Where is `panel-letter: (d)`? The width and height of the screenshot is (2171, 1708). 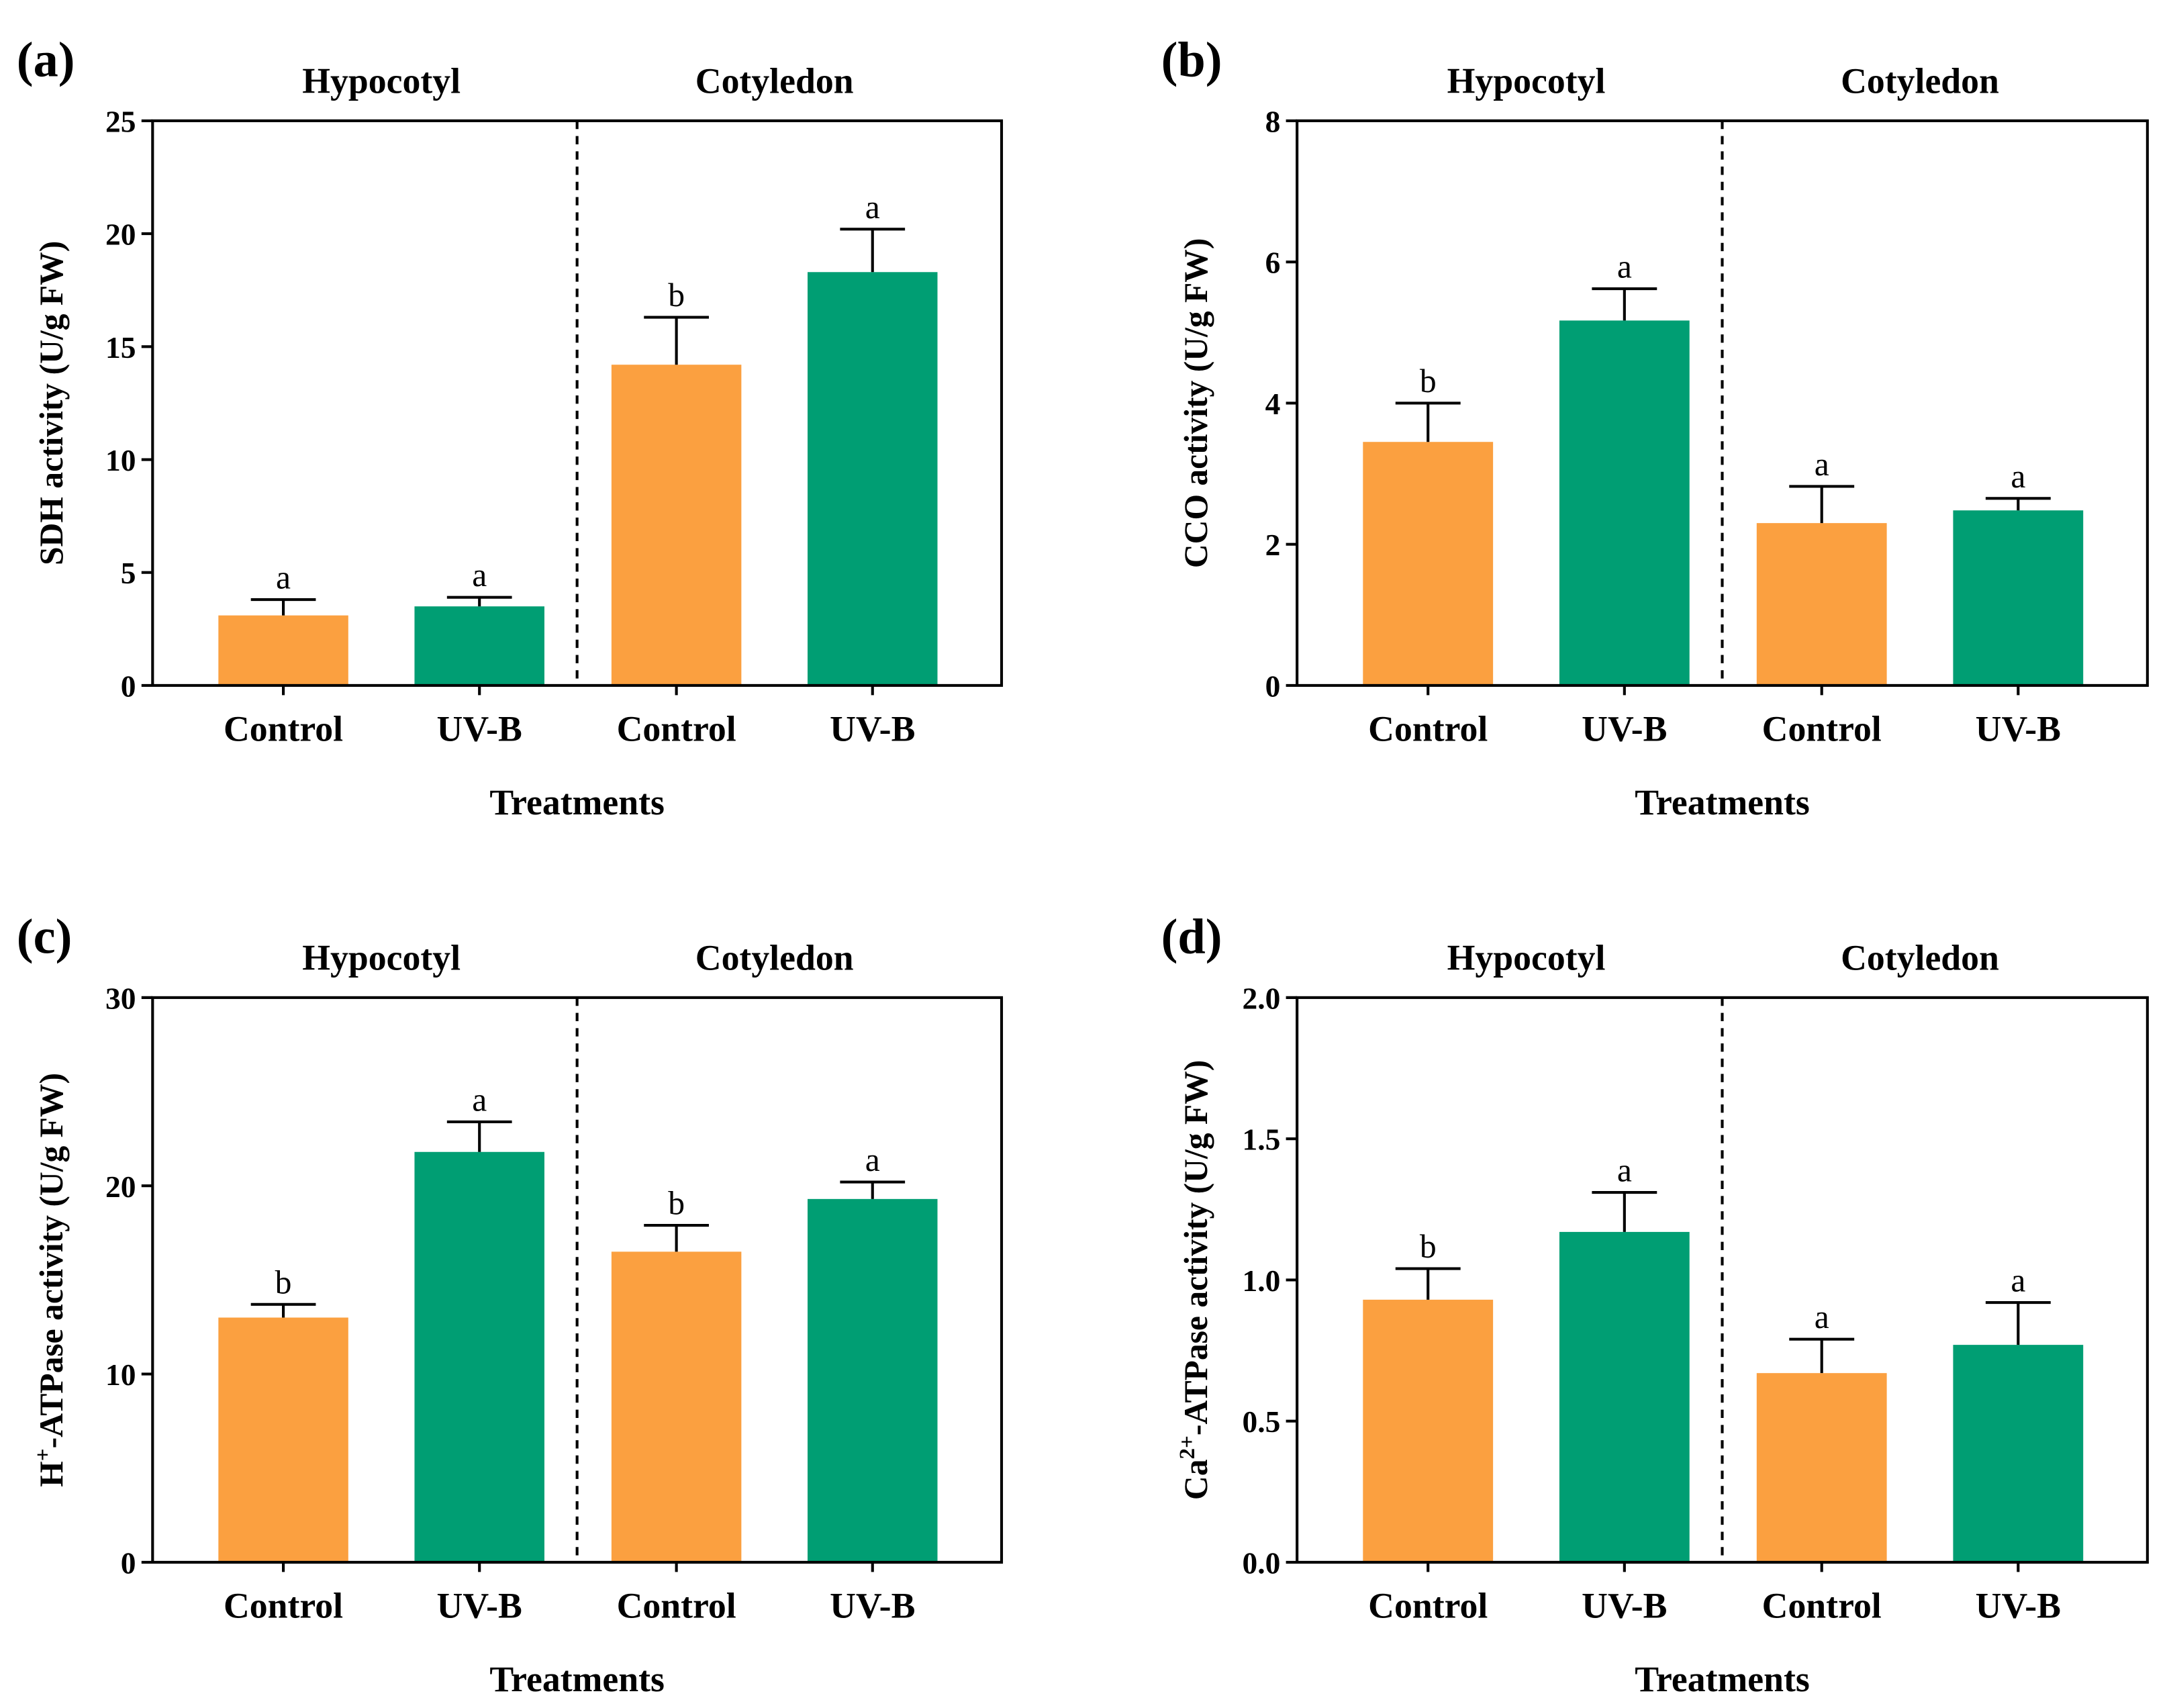
panel-letter: (d) is located at coordinates (1191, 937).